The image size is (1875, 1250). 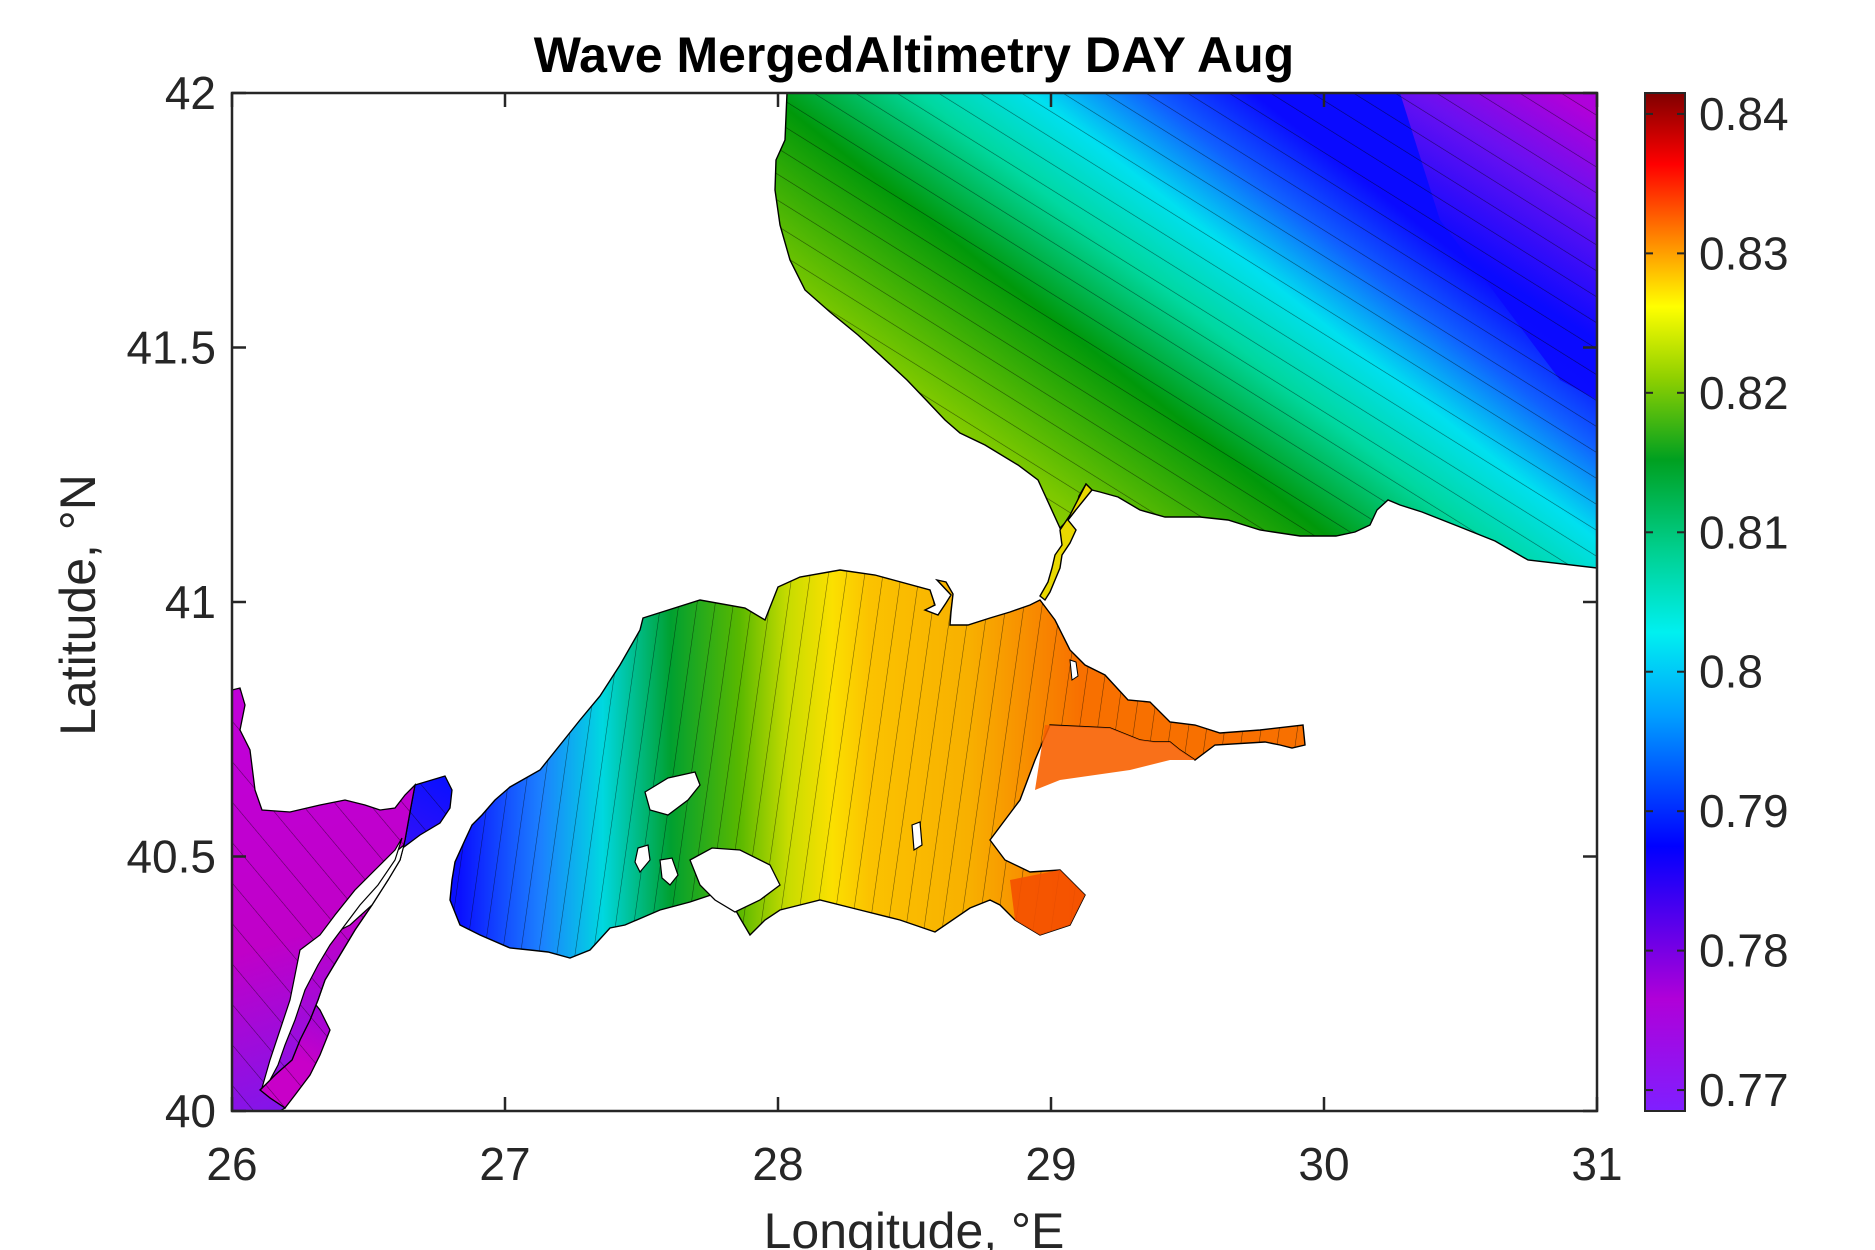 I want to click on marmara-sea-region, so click(x=877, y=764).